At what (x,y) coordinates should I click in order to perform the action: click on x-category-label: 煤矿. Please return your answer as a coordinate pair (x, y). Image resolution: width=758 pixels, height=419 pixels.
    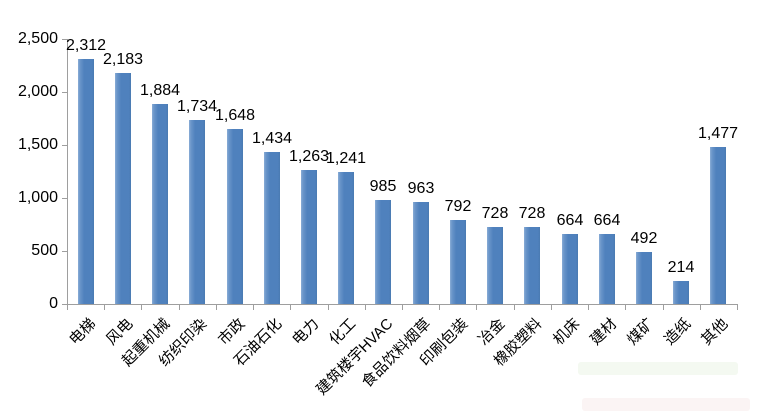
    Looking at the image, I should click on (641, 332).